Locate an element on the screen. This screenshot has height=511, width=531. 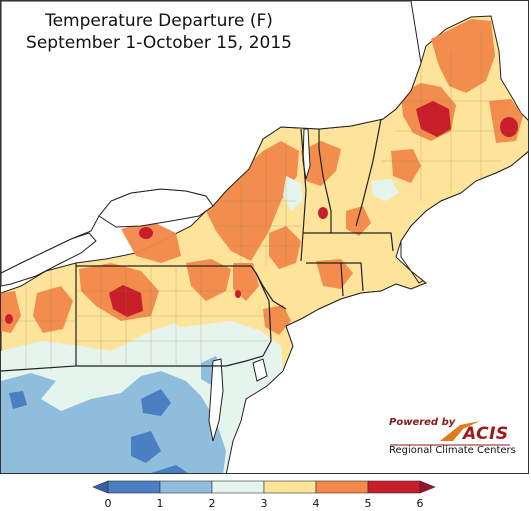
legend-below-arrow is located at coordinates (100, 487).